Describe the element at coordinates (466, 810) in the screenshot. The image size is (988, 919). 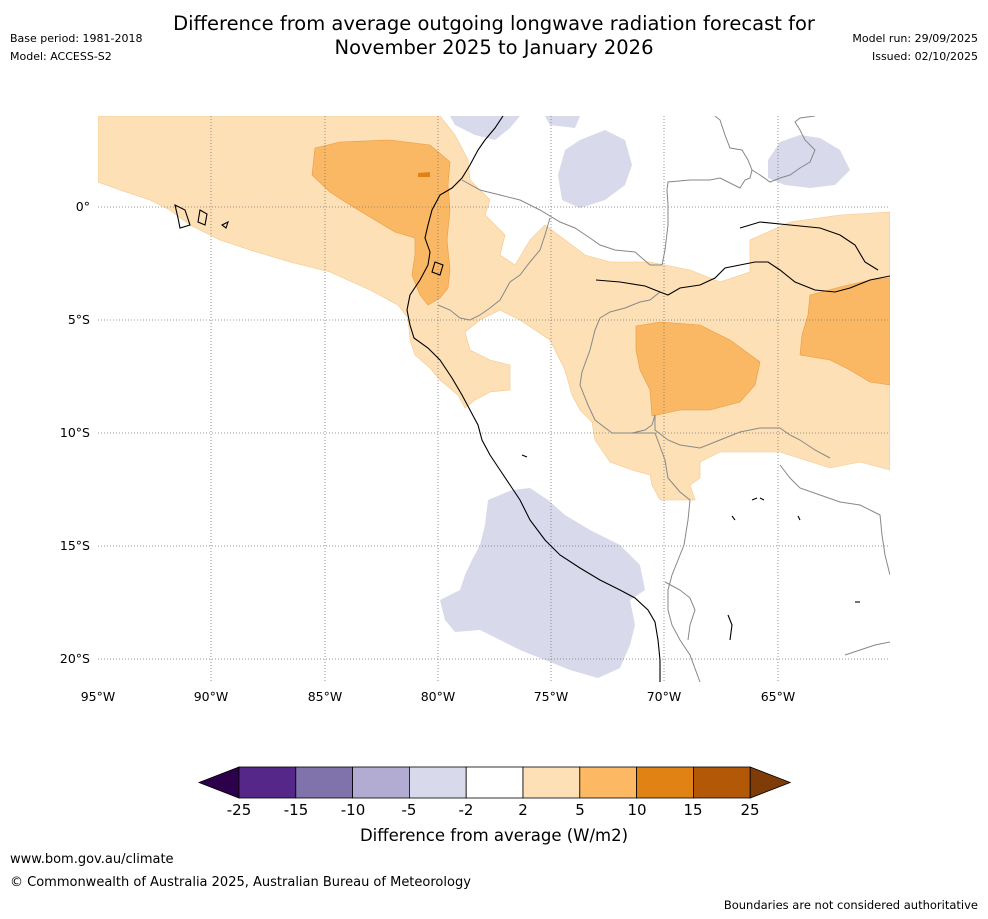
I see `colorbar-tick: -2` at that location.